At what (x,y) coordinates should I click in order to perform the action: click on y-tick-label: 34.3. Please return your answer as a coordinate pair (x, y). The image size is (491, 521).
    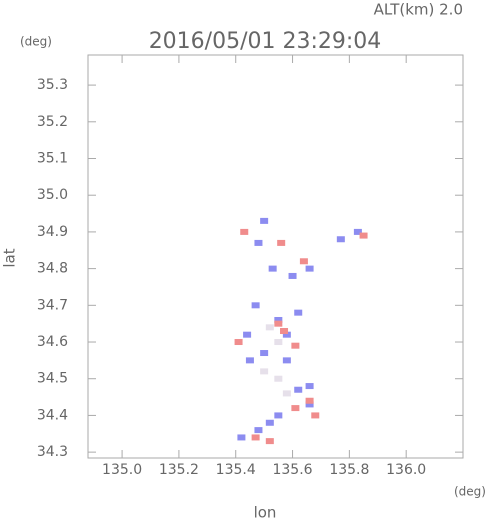
    Looking at the image, I should click on (52, 452).